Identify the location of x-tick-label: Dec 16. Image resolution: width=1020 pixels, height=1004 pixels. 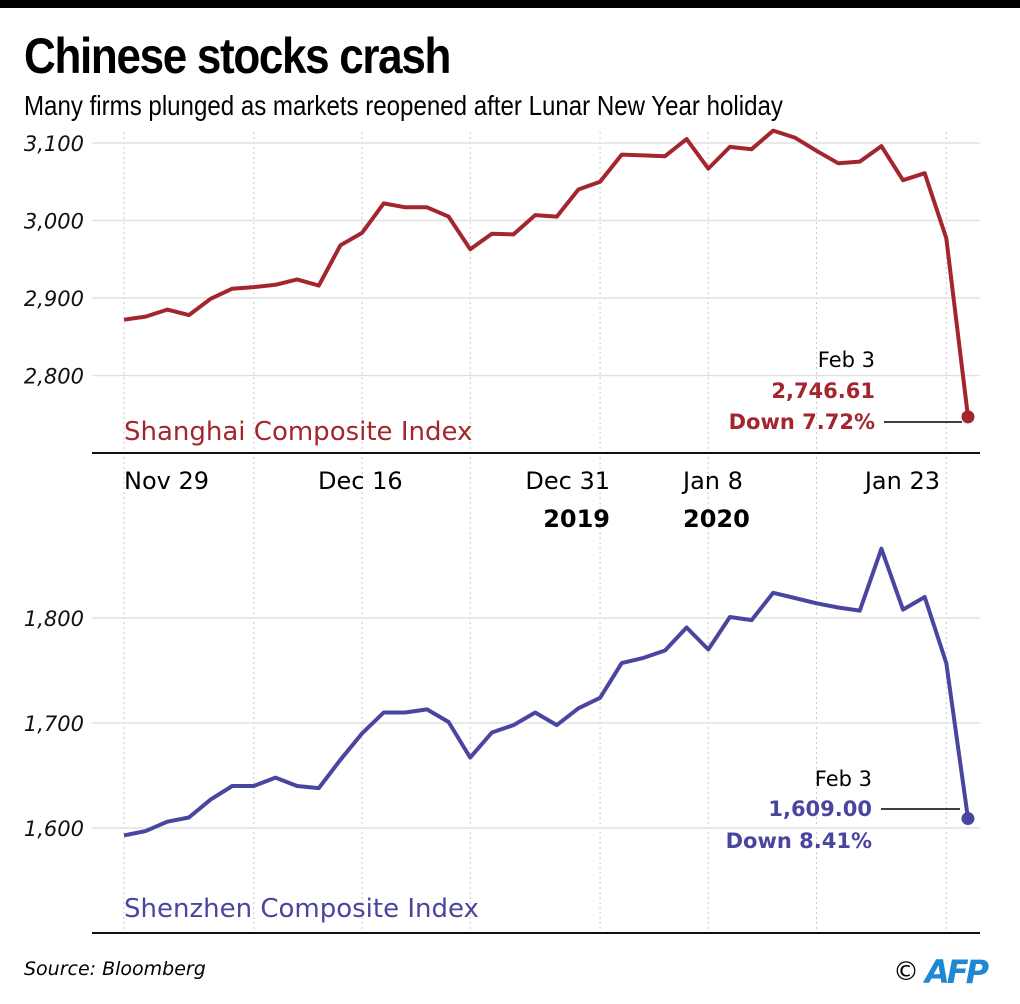
(360, 481).